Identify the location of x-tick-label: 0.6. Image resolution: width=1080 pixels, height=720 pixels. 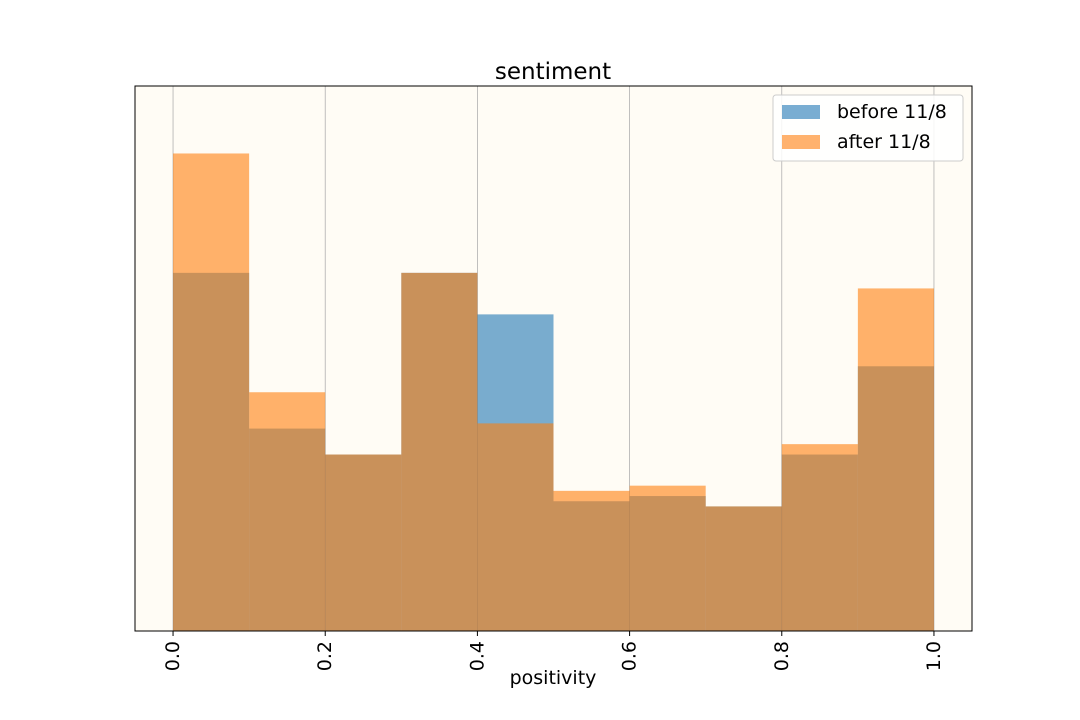
(630, 656).